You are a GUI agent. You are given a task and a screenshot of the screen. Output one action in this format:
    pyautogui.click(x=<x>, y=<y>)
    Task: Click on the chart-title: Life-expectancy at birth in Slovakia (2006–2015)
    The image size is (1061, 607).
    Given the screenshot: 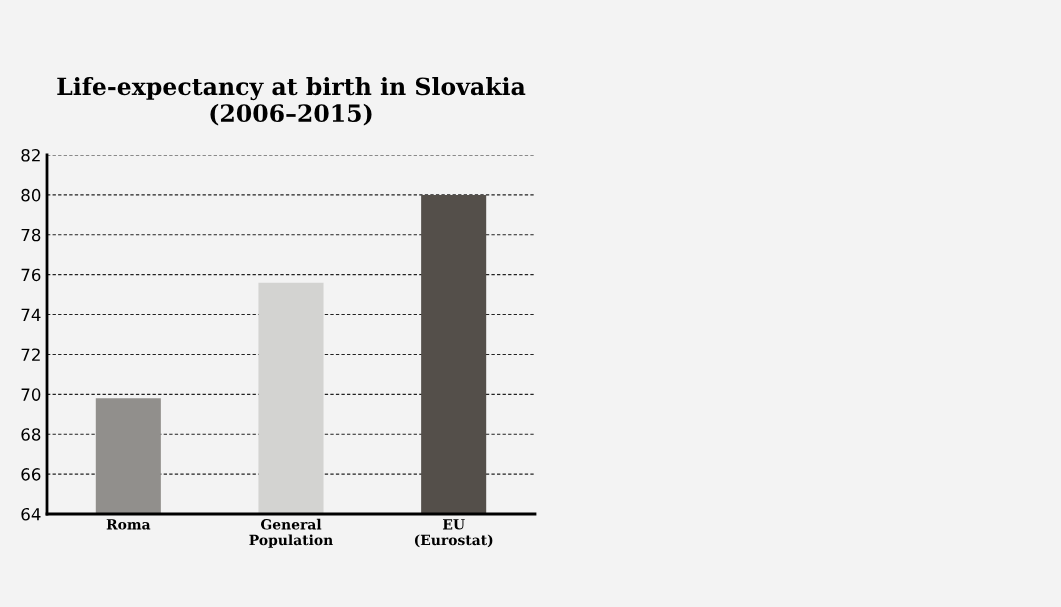 What is the action you would take?
    pyautogui.click(x=291, y=101)
    